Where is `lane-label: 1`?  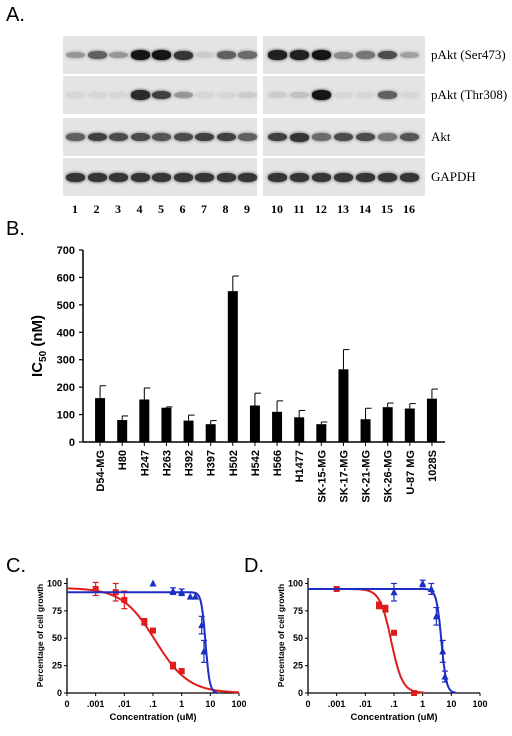
lane-label: 1 is located at coordinates (75, 209).